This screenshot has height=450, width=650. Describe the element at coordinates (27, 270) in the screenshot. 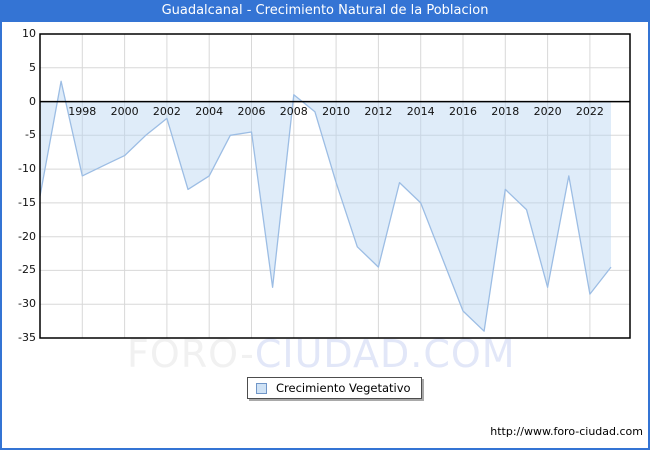

I see `y-tick-label: -25` at that location.